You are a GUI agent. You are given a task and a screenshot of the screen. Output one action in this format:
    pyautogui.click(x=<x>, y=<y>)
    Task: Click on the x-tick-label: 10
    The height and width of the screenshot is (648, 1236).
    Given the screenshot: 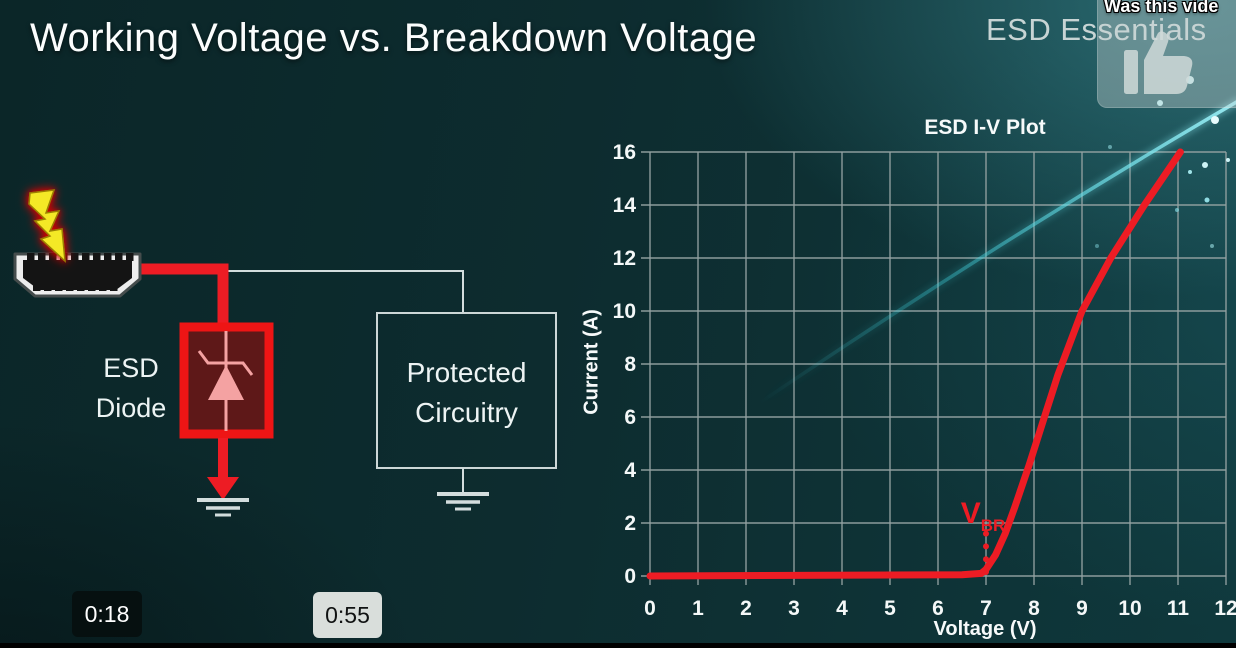 What is the action you would take?
    pyautogui.click(x=1129, y=608)
    